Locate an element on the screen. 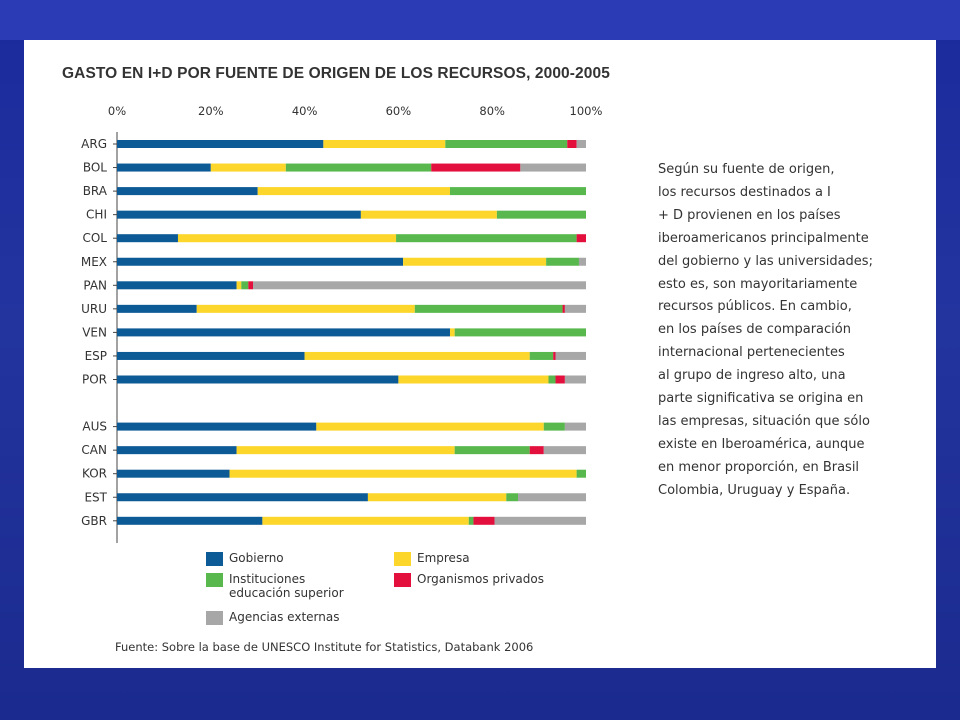 This screenshot has width=960, height=720. y-category-label: PAN is located at coordinates (95, 285).